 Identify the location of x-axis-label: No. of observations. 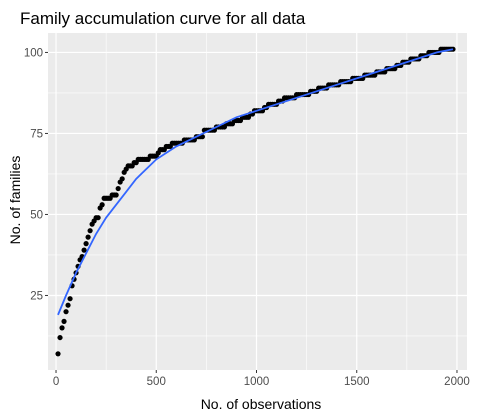
(261, 404).